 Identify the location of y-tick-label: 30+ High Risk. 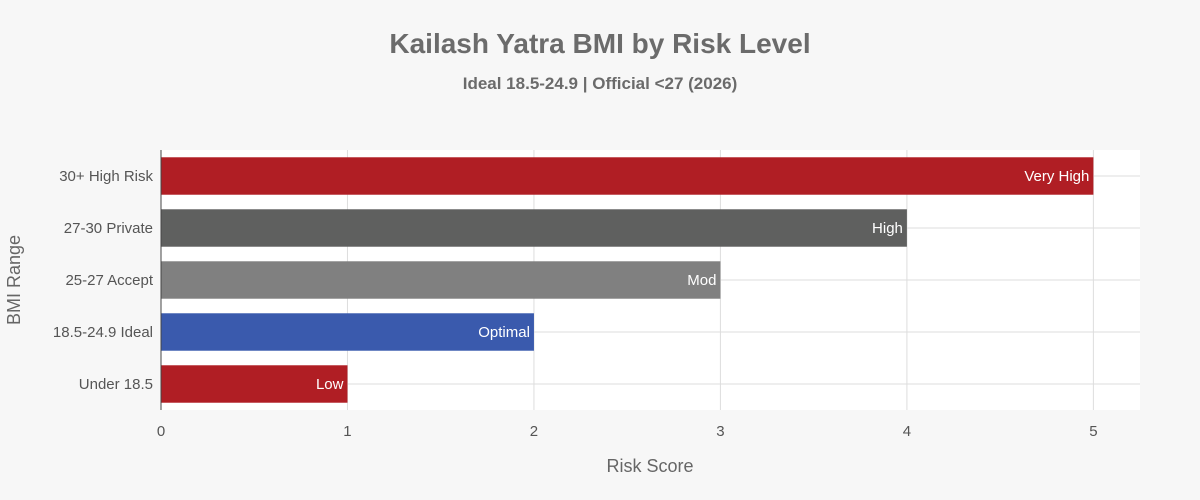
(106, 176).